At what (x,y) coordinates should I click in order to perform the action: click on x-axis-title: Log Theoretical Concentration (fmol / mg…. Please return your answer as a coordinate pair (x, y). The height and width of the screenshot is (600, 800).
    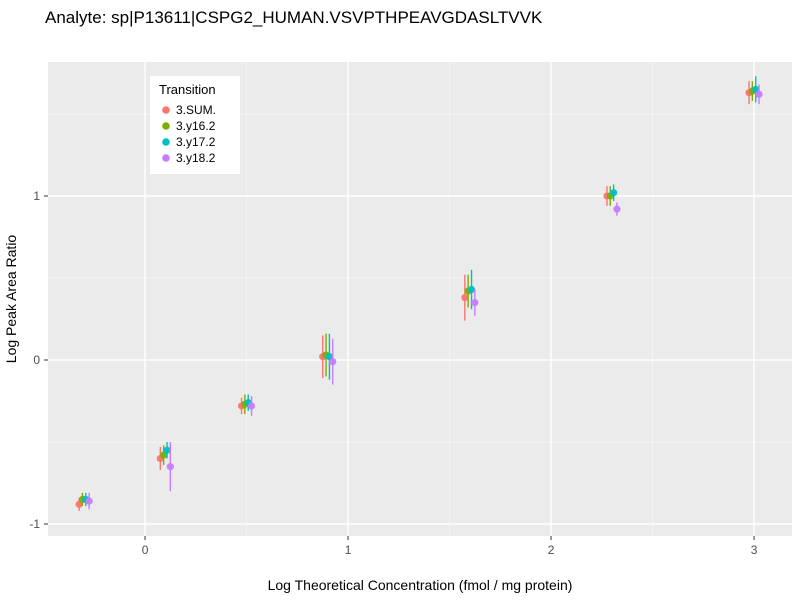
    Looking at the image, I should click on (420, 585).